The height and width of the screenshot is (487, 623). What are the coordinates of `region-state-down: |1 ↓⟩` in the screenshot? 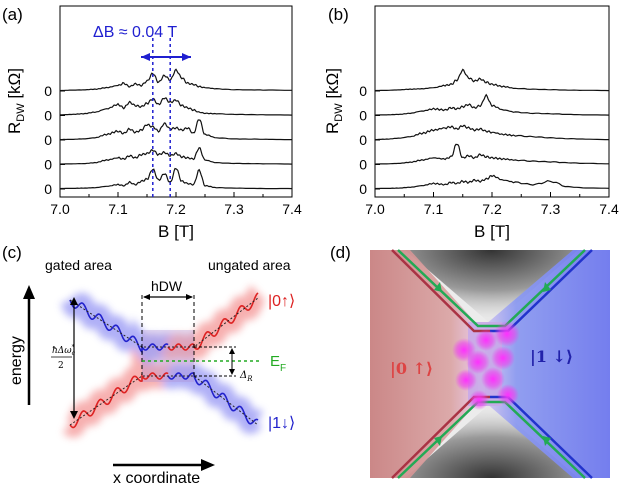 It's located at (551, 356).